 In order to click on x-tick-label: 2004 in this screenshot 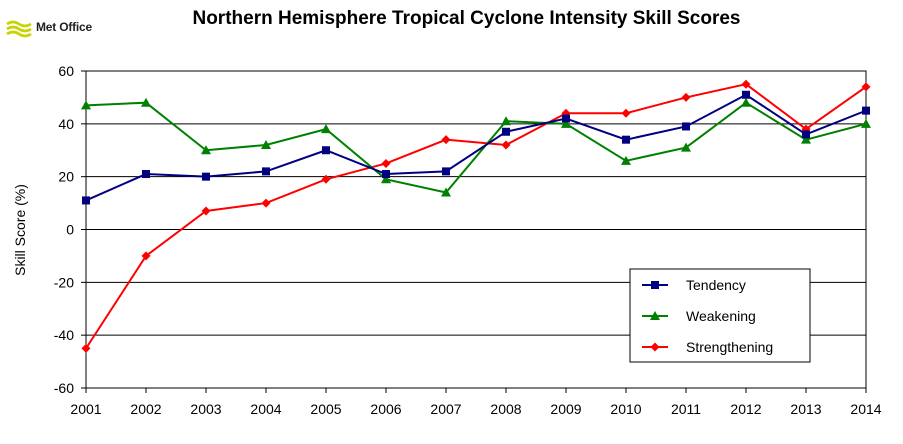, I will do `click(265, 409)`.